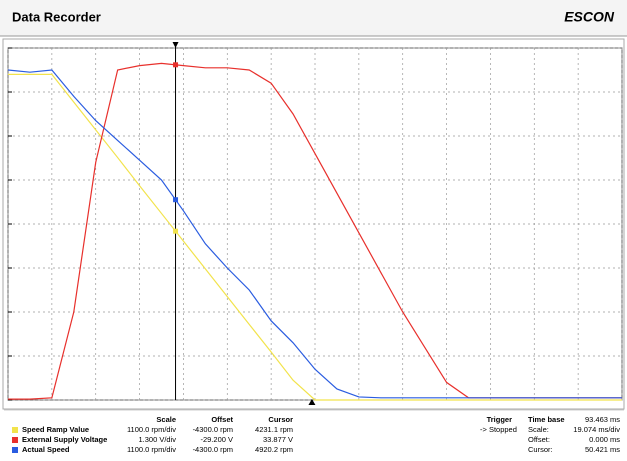  I want to click on trigger-state: -> Stopped, so click(498, 429).